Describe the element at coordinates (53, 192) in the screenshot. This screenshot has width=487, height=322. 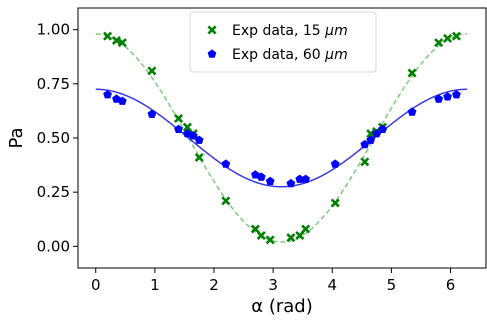
I see `y-tick-label: 0.25` at that location.